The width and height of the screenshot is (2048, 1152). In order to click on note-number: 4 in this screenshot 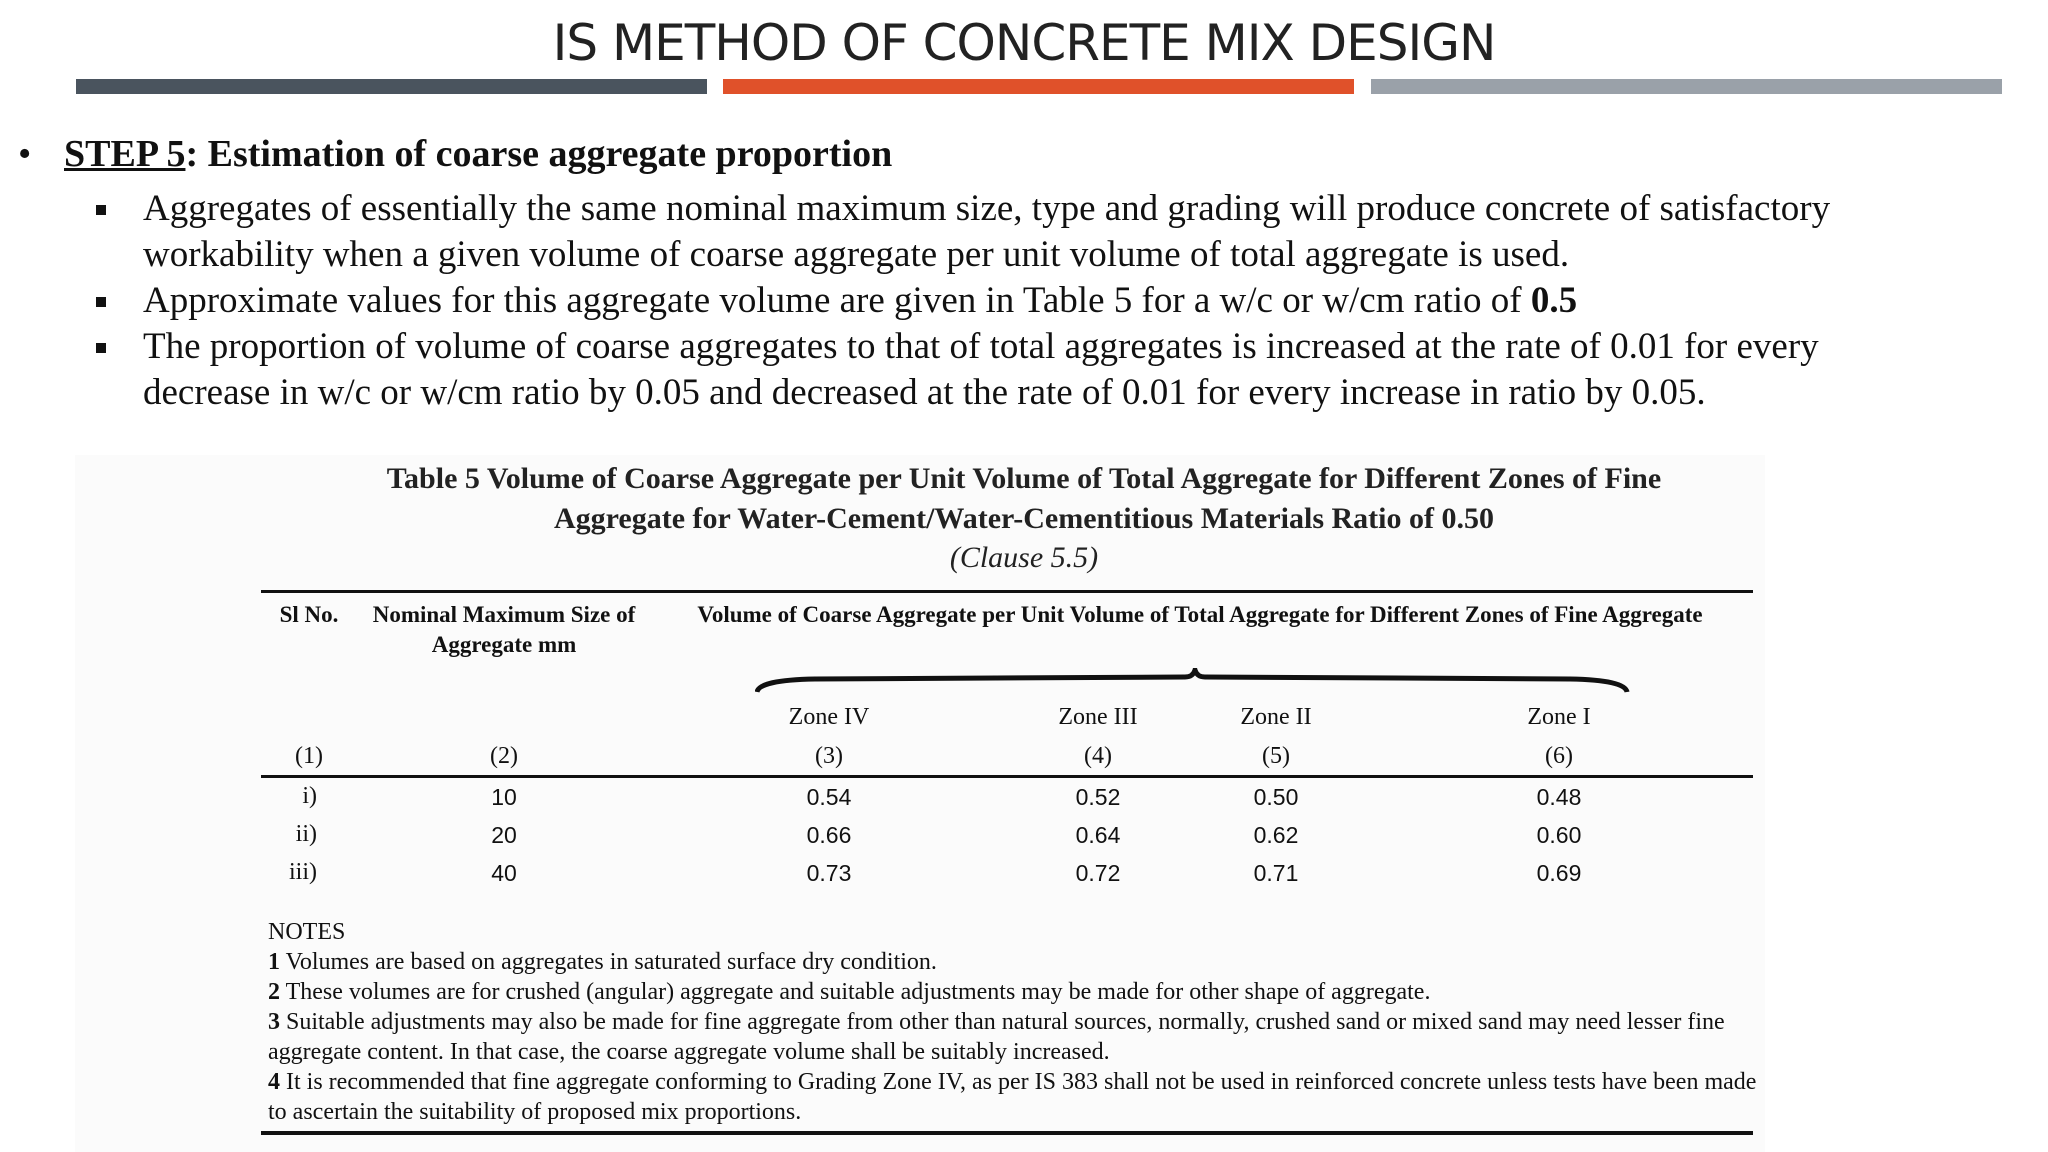, I will do `click(274, 1082)`.